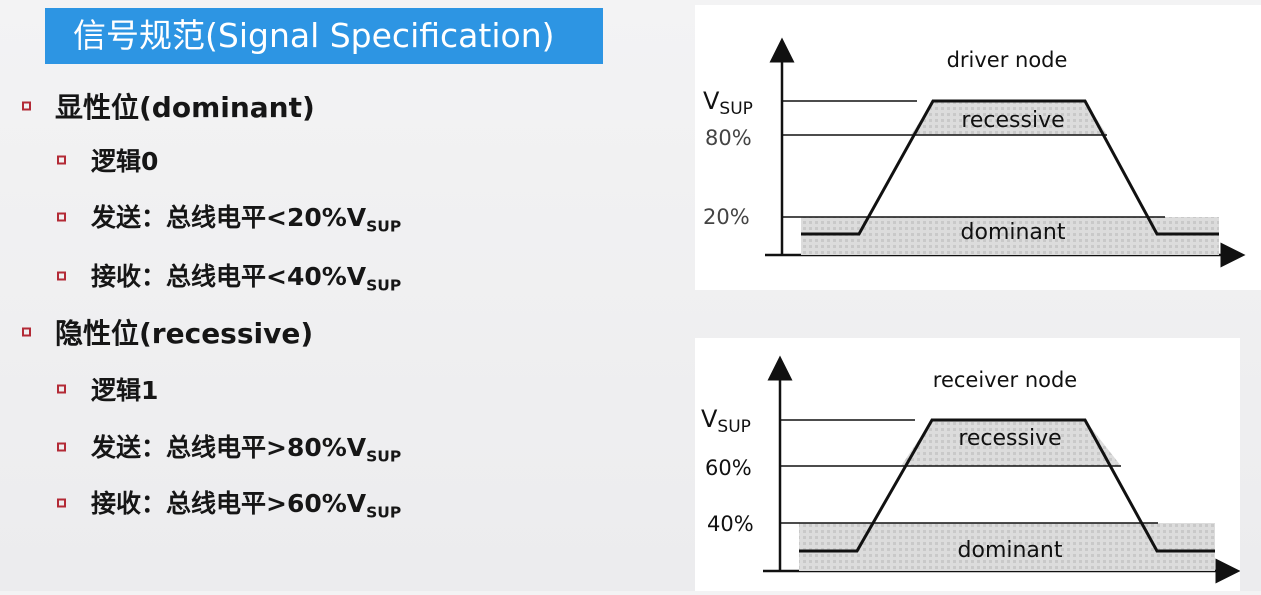 Image resolution: width=1261 pixels, height=595 pixels. I want to click on bullet-text: 接收：总线电平>60%VSUP, so click(246, 505).